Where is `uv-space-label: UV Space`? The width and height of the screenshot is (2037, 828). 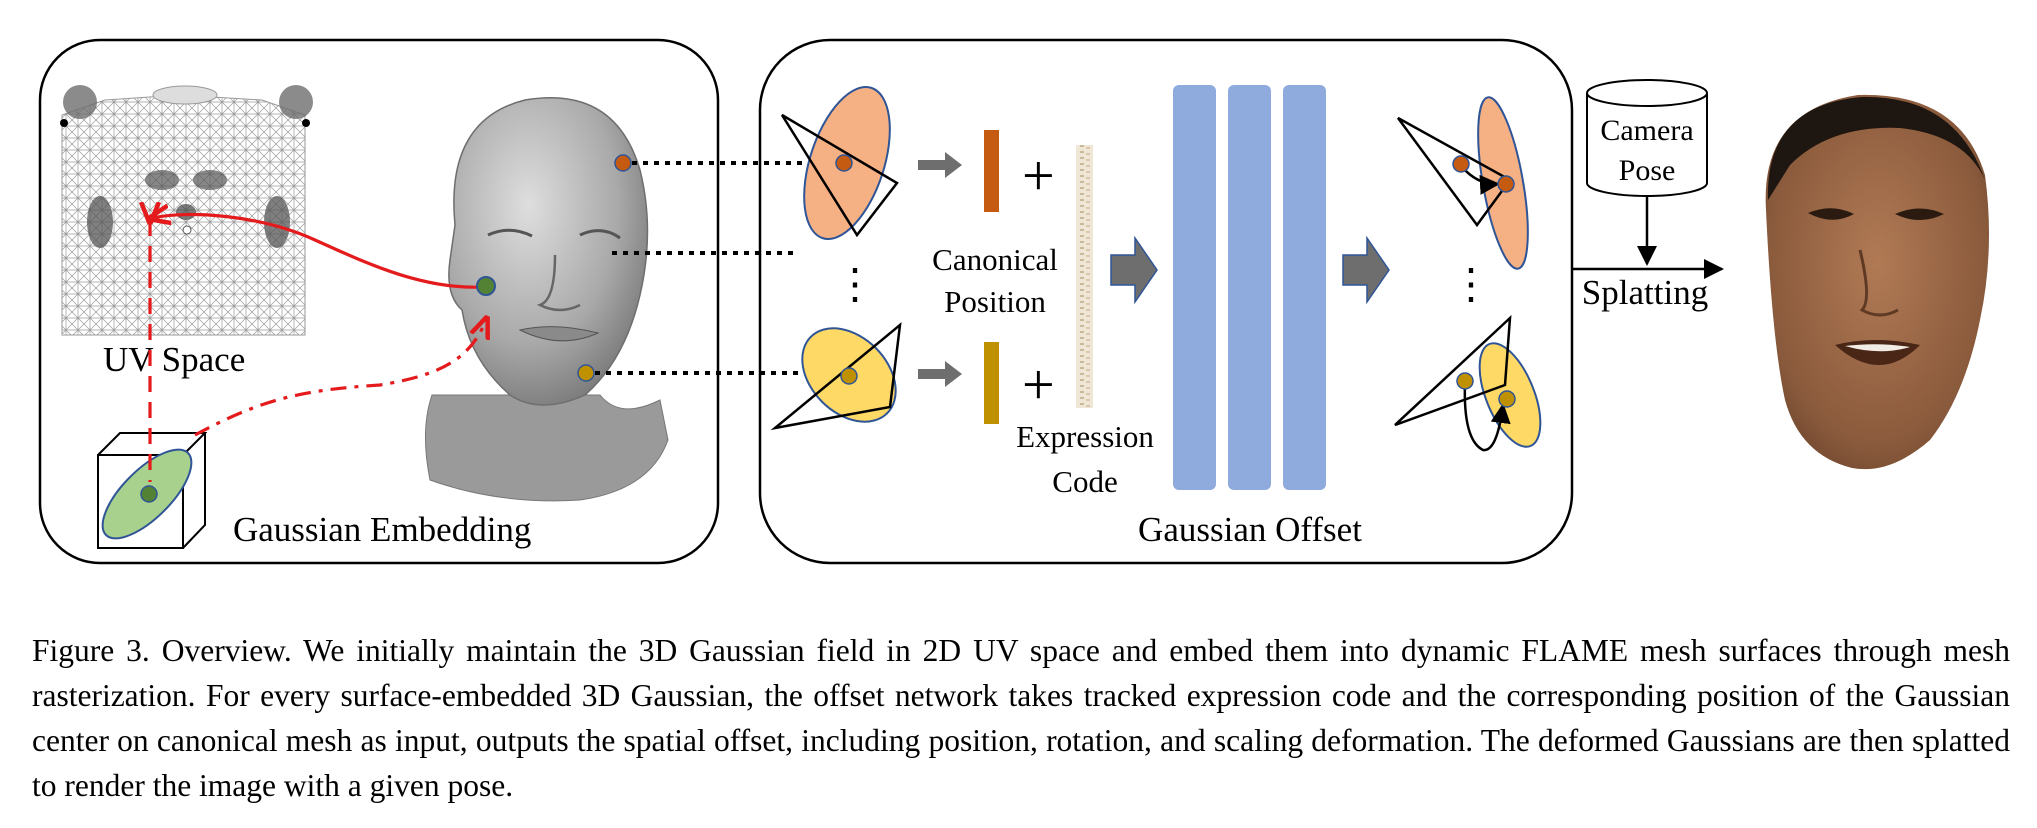 uv-space-label: UV Space is located at coordinates (174, 359).